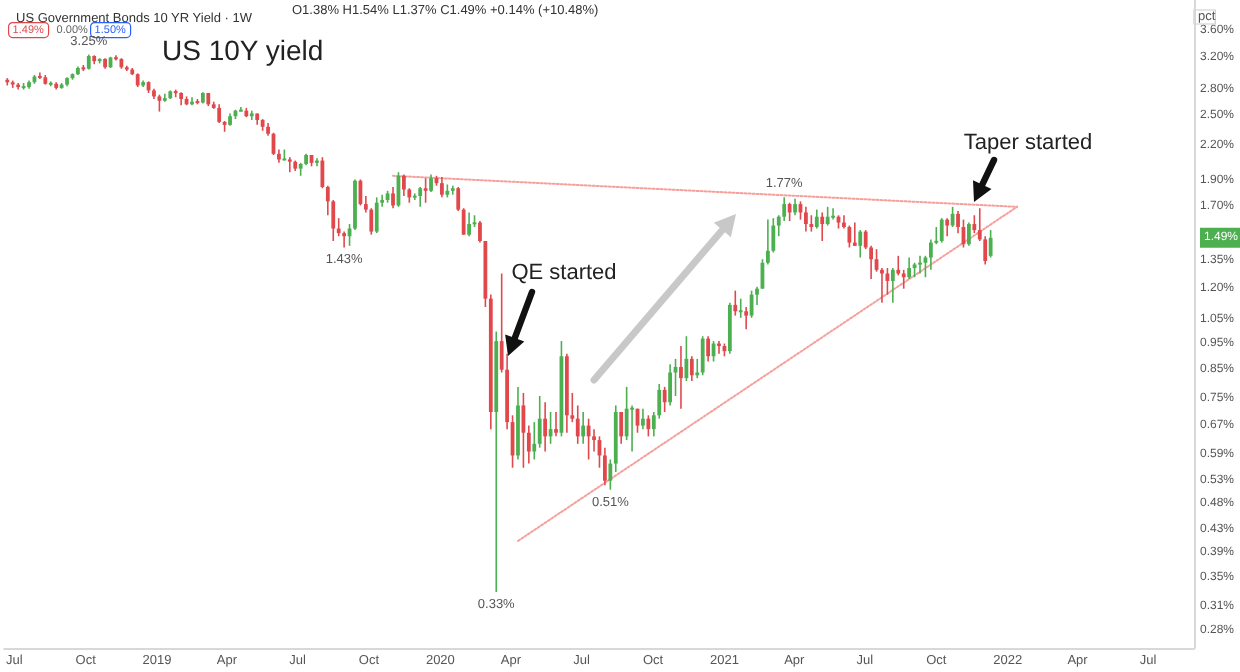  I want to click on annotation: QE started, so click(564, 273).